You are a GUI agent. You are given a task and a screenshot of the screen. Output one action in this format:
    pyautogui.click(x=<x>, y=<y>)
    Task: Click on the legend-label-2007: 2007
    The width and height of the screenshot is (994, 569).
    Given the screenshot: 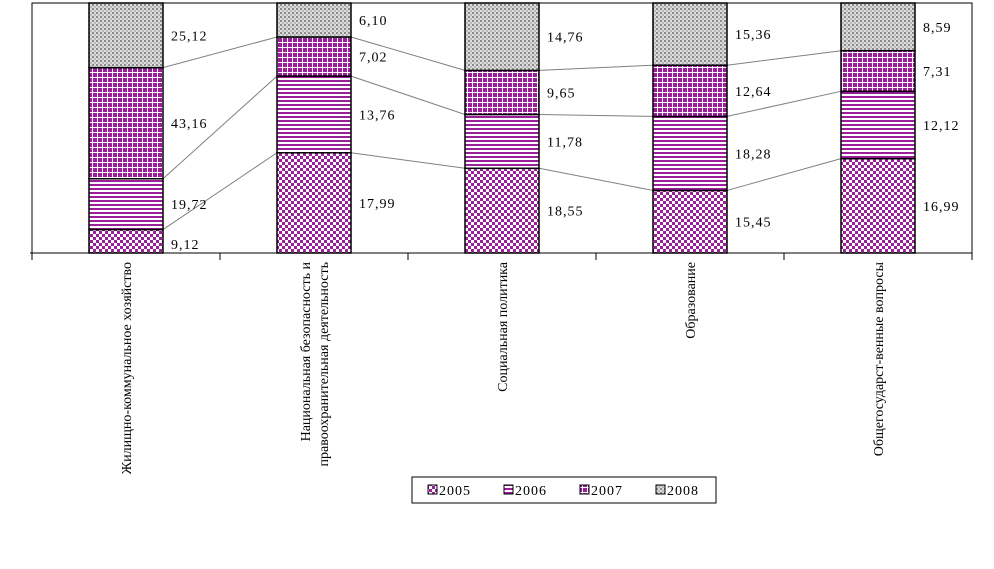 What is the action you would take?
    pyautogui.click(x=607, y=491)
    